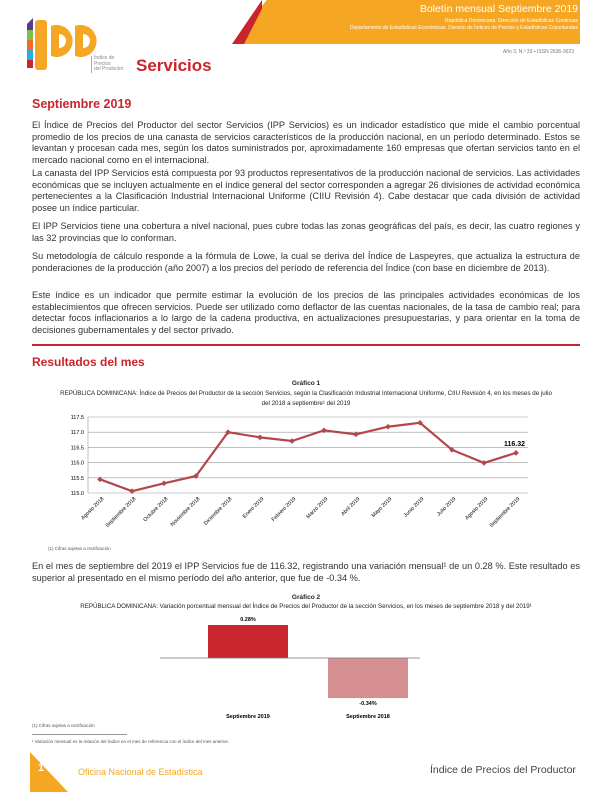  I want to click on header-banner, so click(406, 22).